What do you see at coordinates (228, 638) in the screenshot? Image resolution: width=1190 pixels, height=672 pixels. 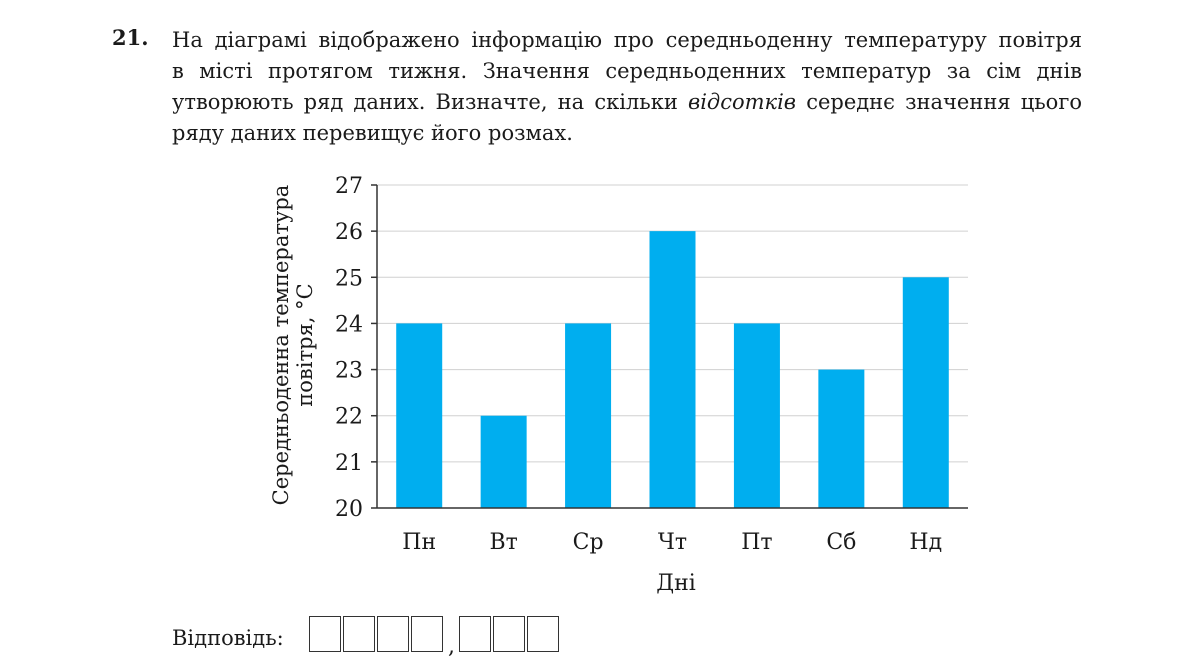 I see `answer-label: Відповідь:` at bounding box center [228, 638].